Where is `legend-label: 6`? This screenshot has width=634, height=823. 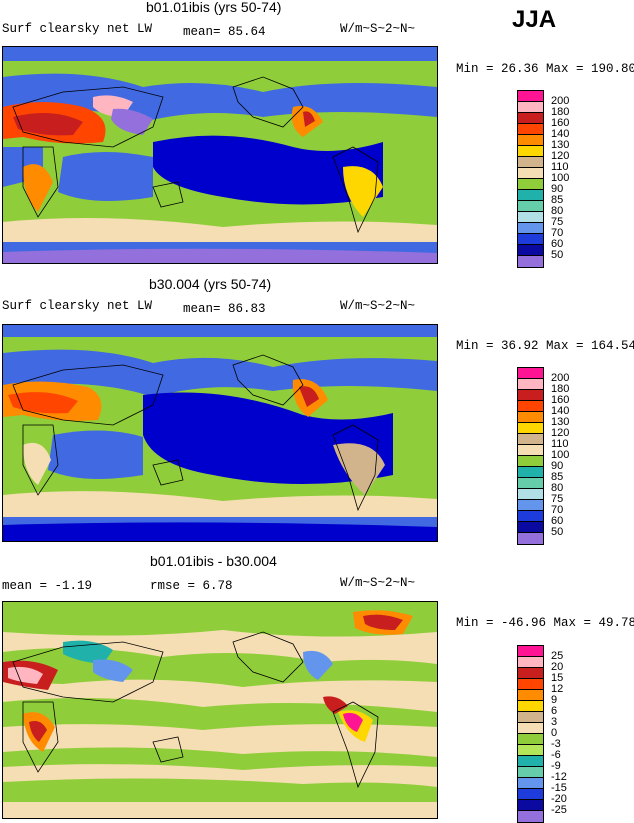
legend-label: 6 is located at coordinates (554, 711).